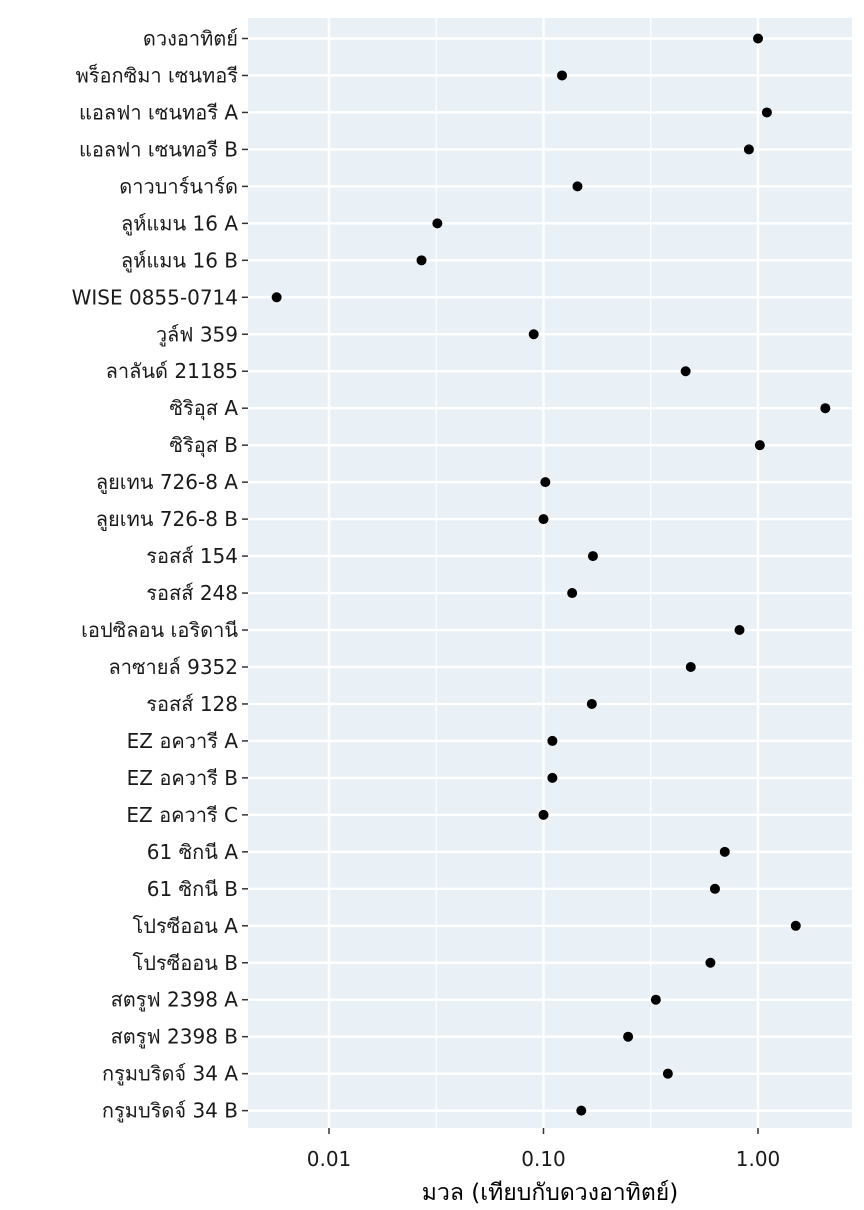 This screenshot has width=864, height=1210. What do you see at coordinates (197, 334) in the screenshot?
I see `y-tick-label: วูล์ฟ 359` at bounding box center [197, 334].